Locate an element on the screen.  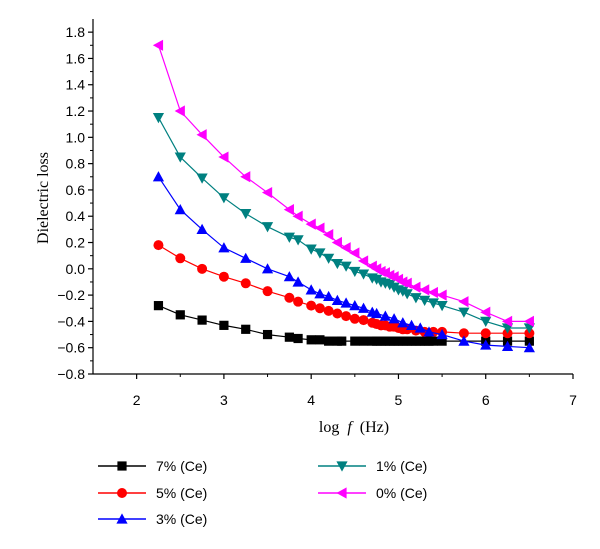
y-tick-label: 0.6 is located at coordinates (76, 190).